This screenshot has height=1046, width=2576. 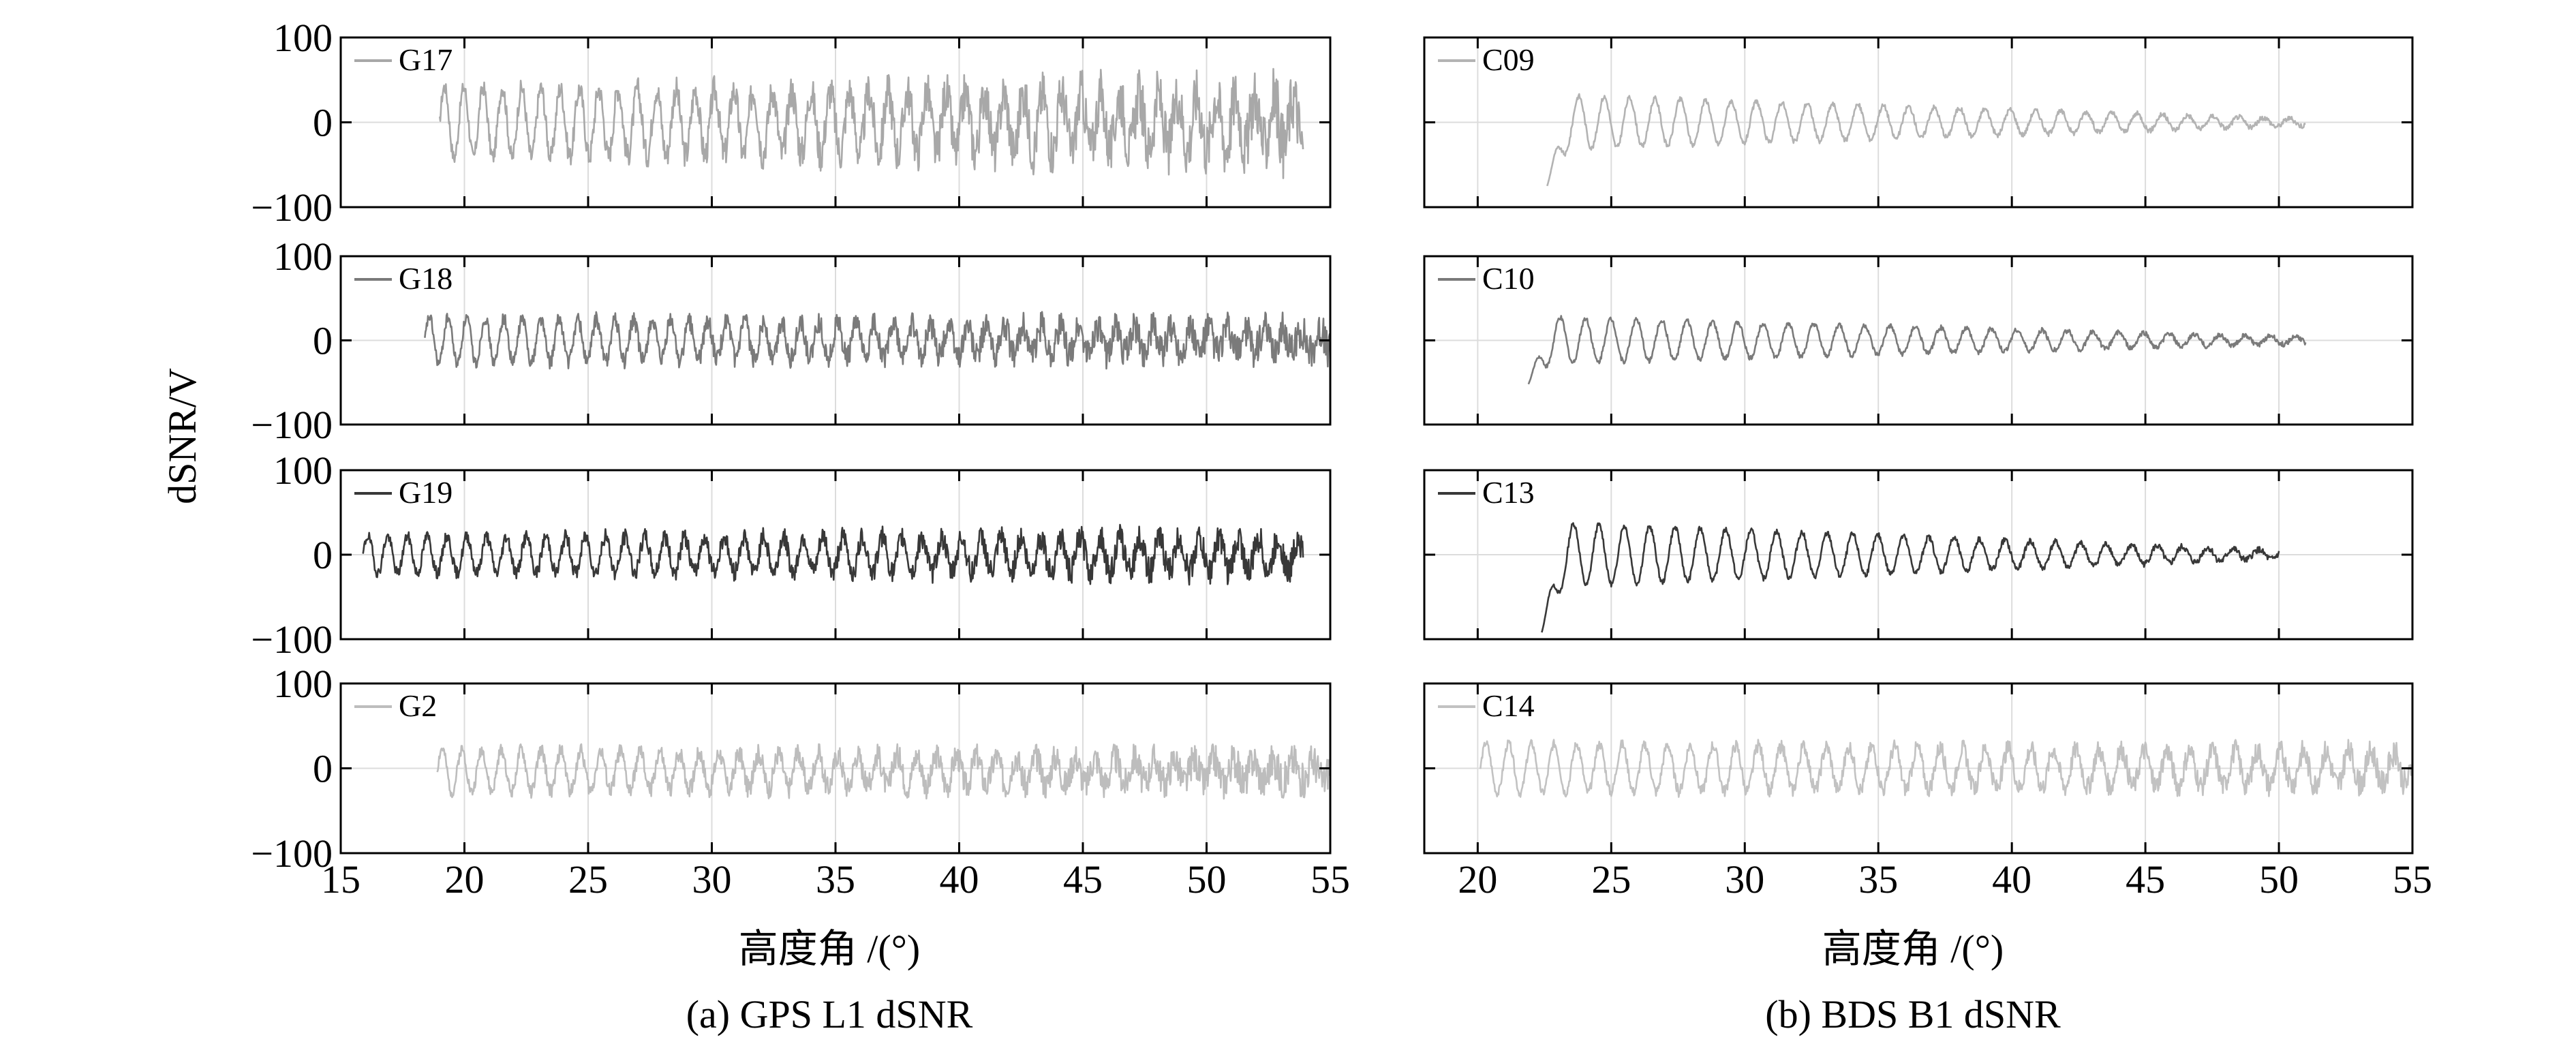 What do you see at coordinates (1913, 1014) in the screenshot?
I see `panel-caption-b: (b) BDS B1 dSNR` at bounding box center [1913, 1014].